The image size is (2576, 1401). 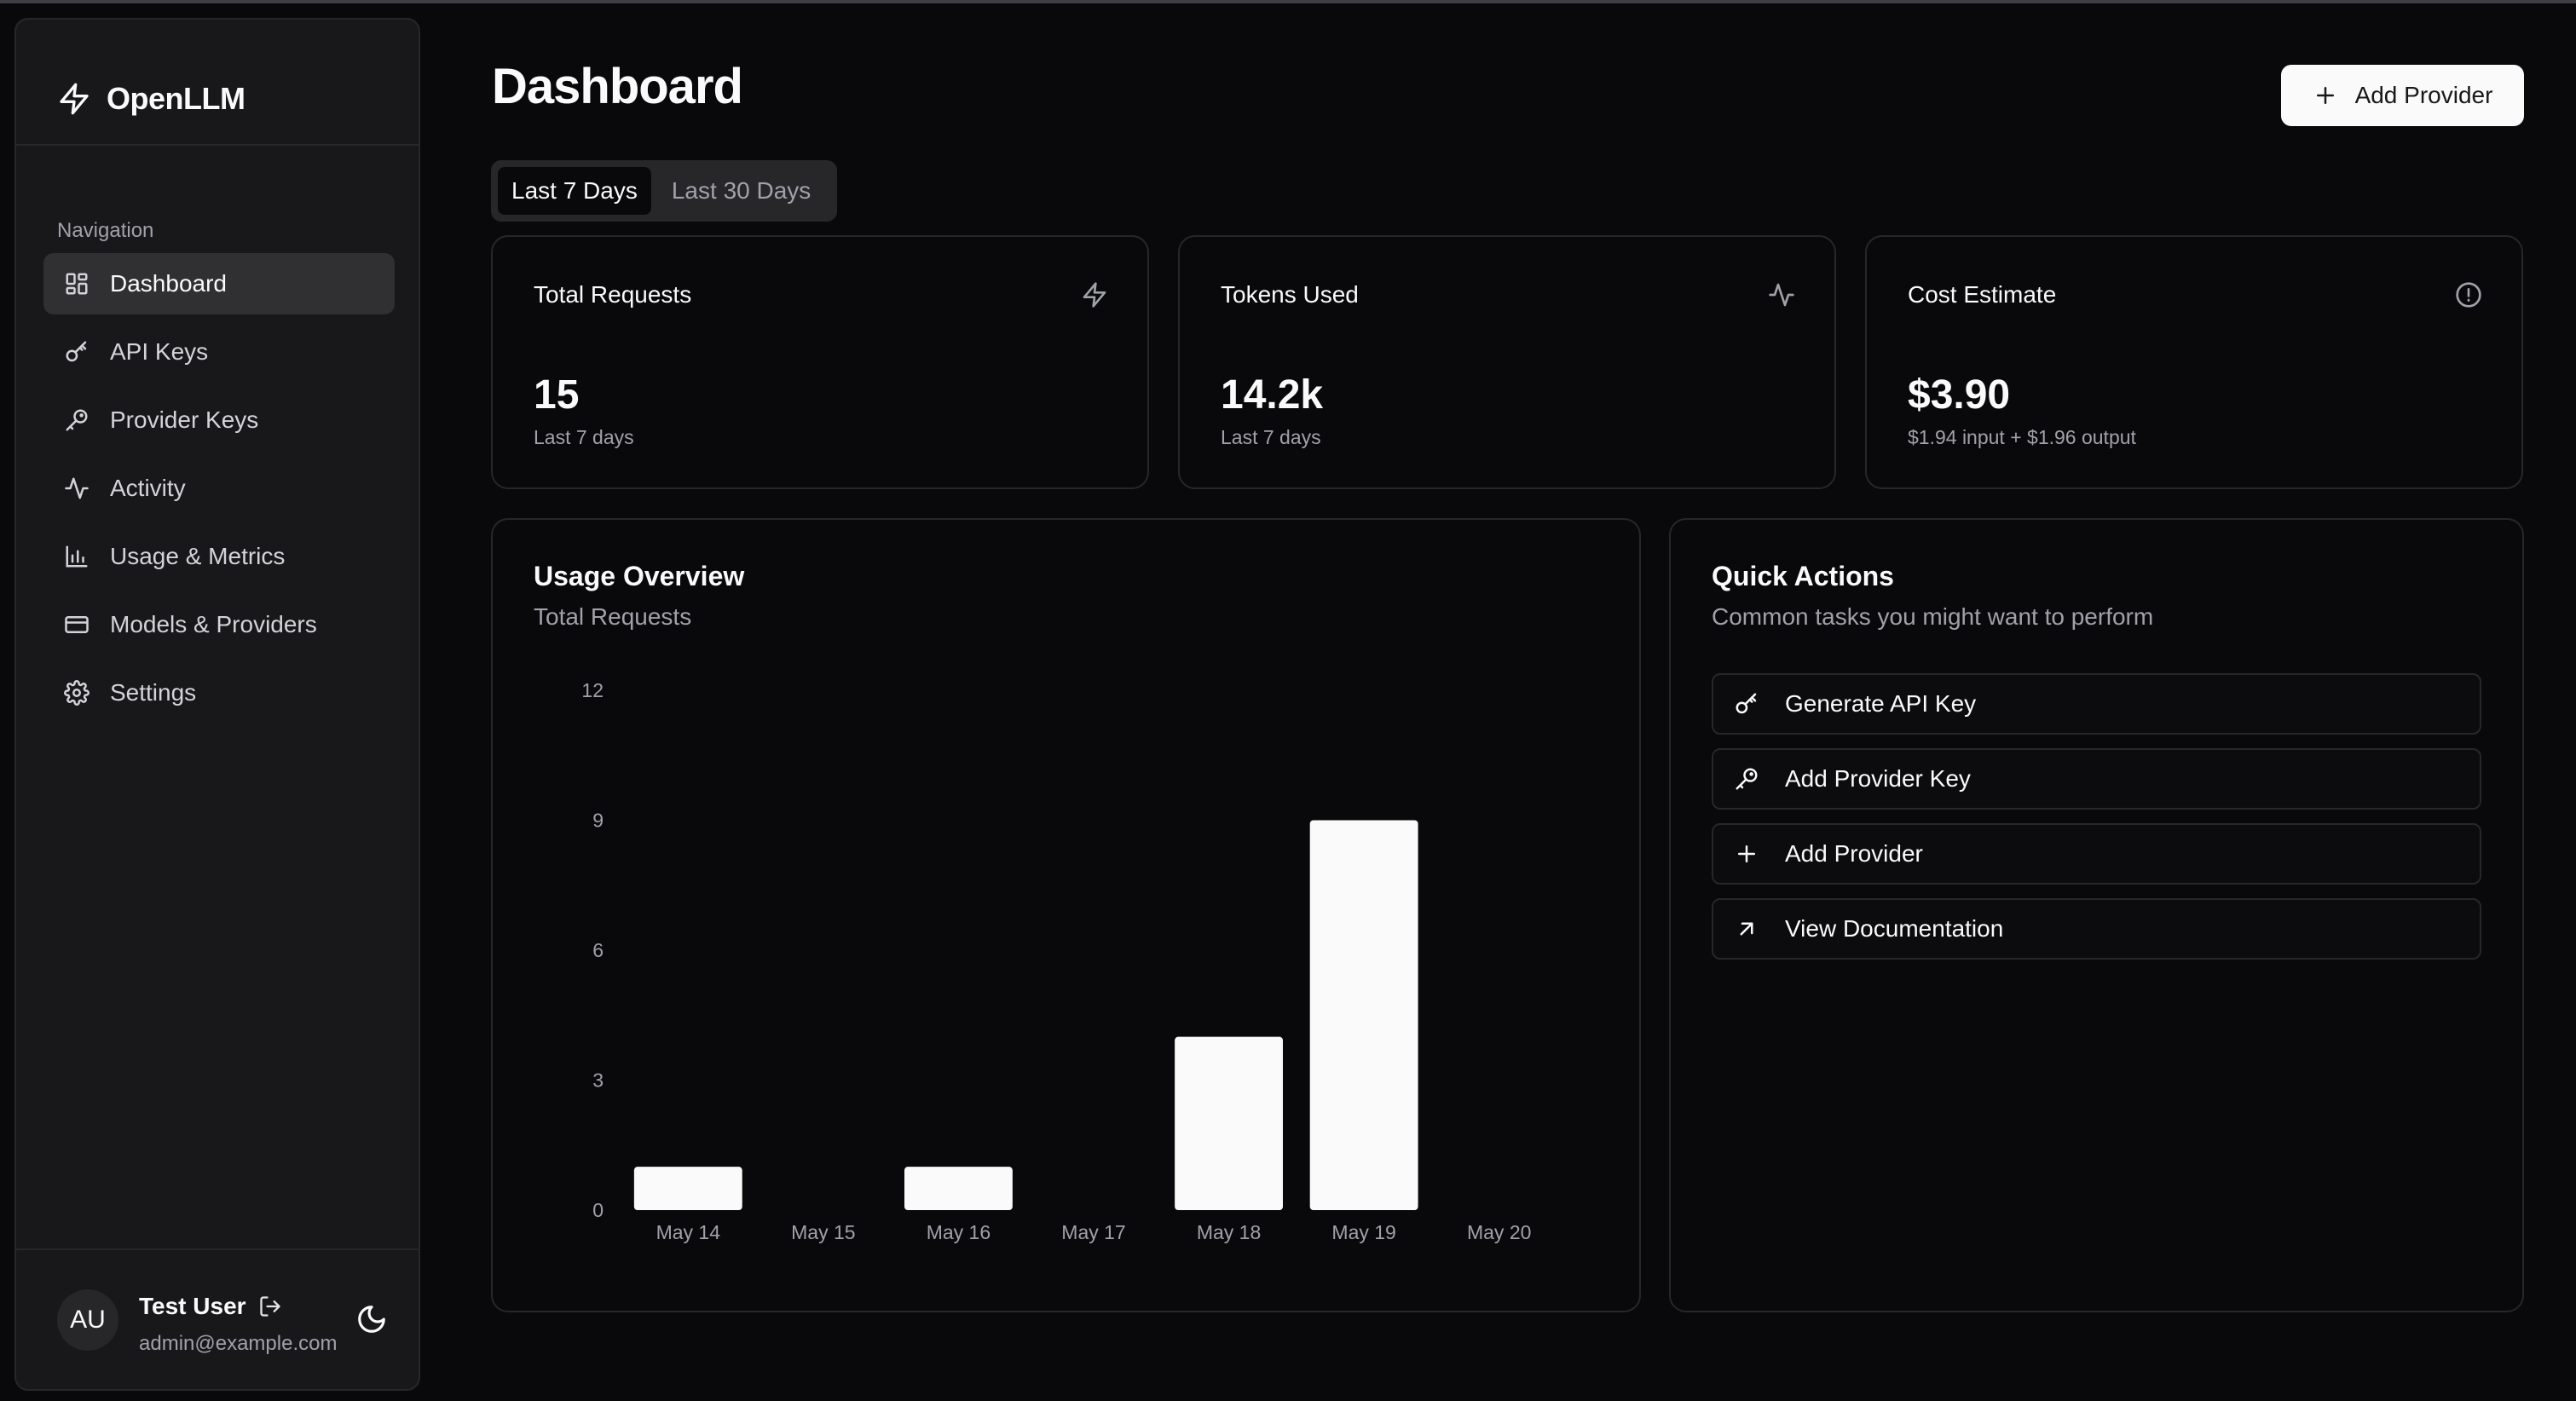 What do you see at coordinates (574, 191) in the screenshot?
I see `tab-last-7-days: Last 7 Days` at bounding box center [574, 191].